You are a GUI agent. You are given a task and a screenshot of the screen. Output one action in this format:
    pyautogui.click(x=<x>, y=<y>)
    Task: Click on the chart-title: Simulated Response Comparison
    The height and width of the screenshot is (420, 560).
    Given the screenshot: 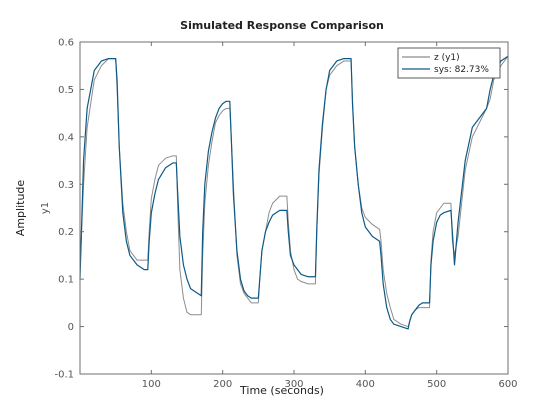 What is the action you would take?
    pyautogui.click(x=282, y=25)
    